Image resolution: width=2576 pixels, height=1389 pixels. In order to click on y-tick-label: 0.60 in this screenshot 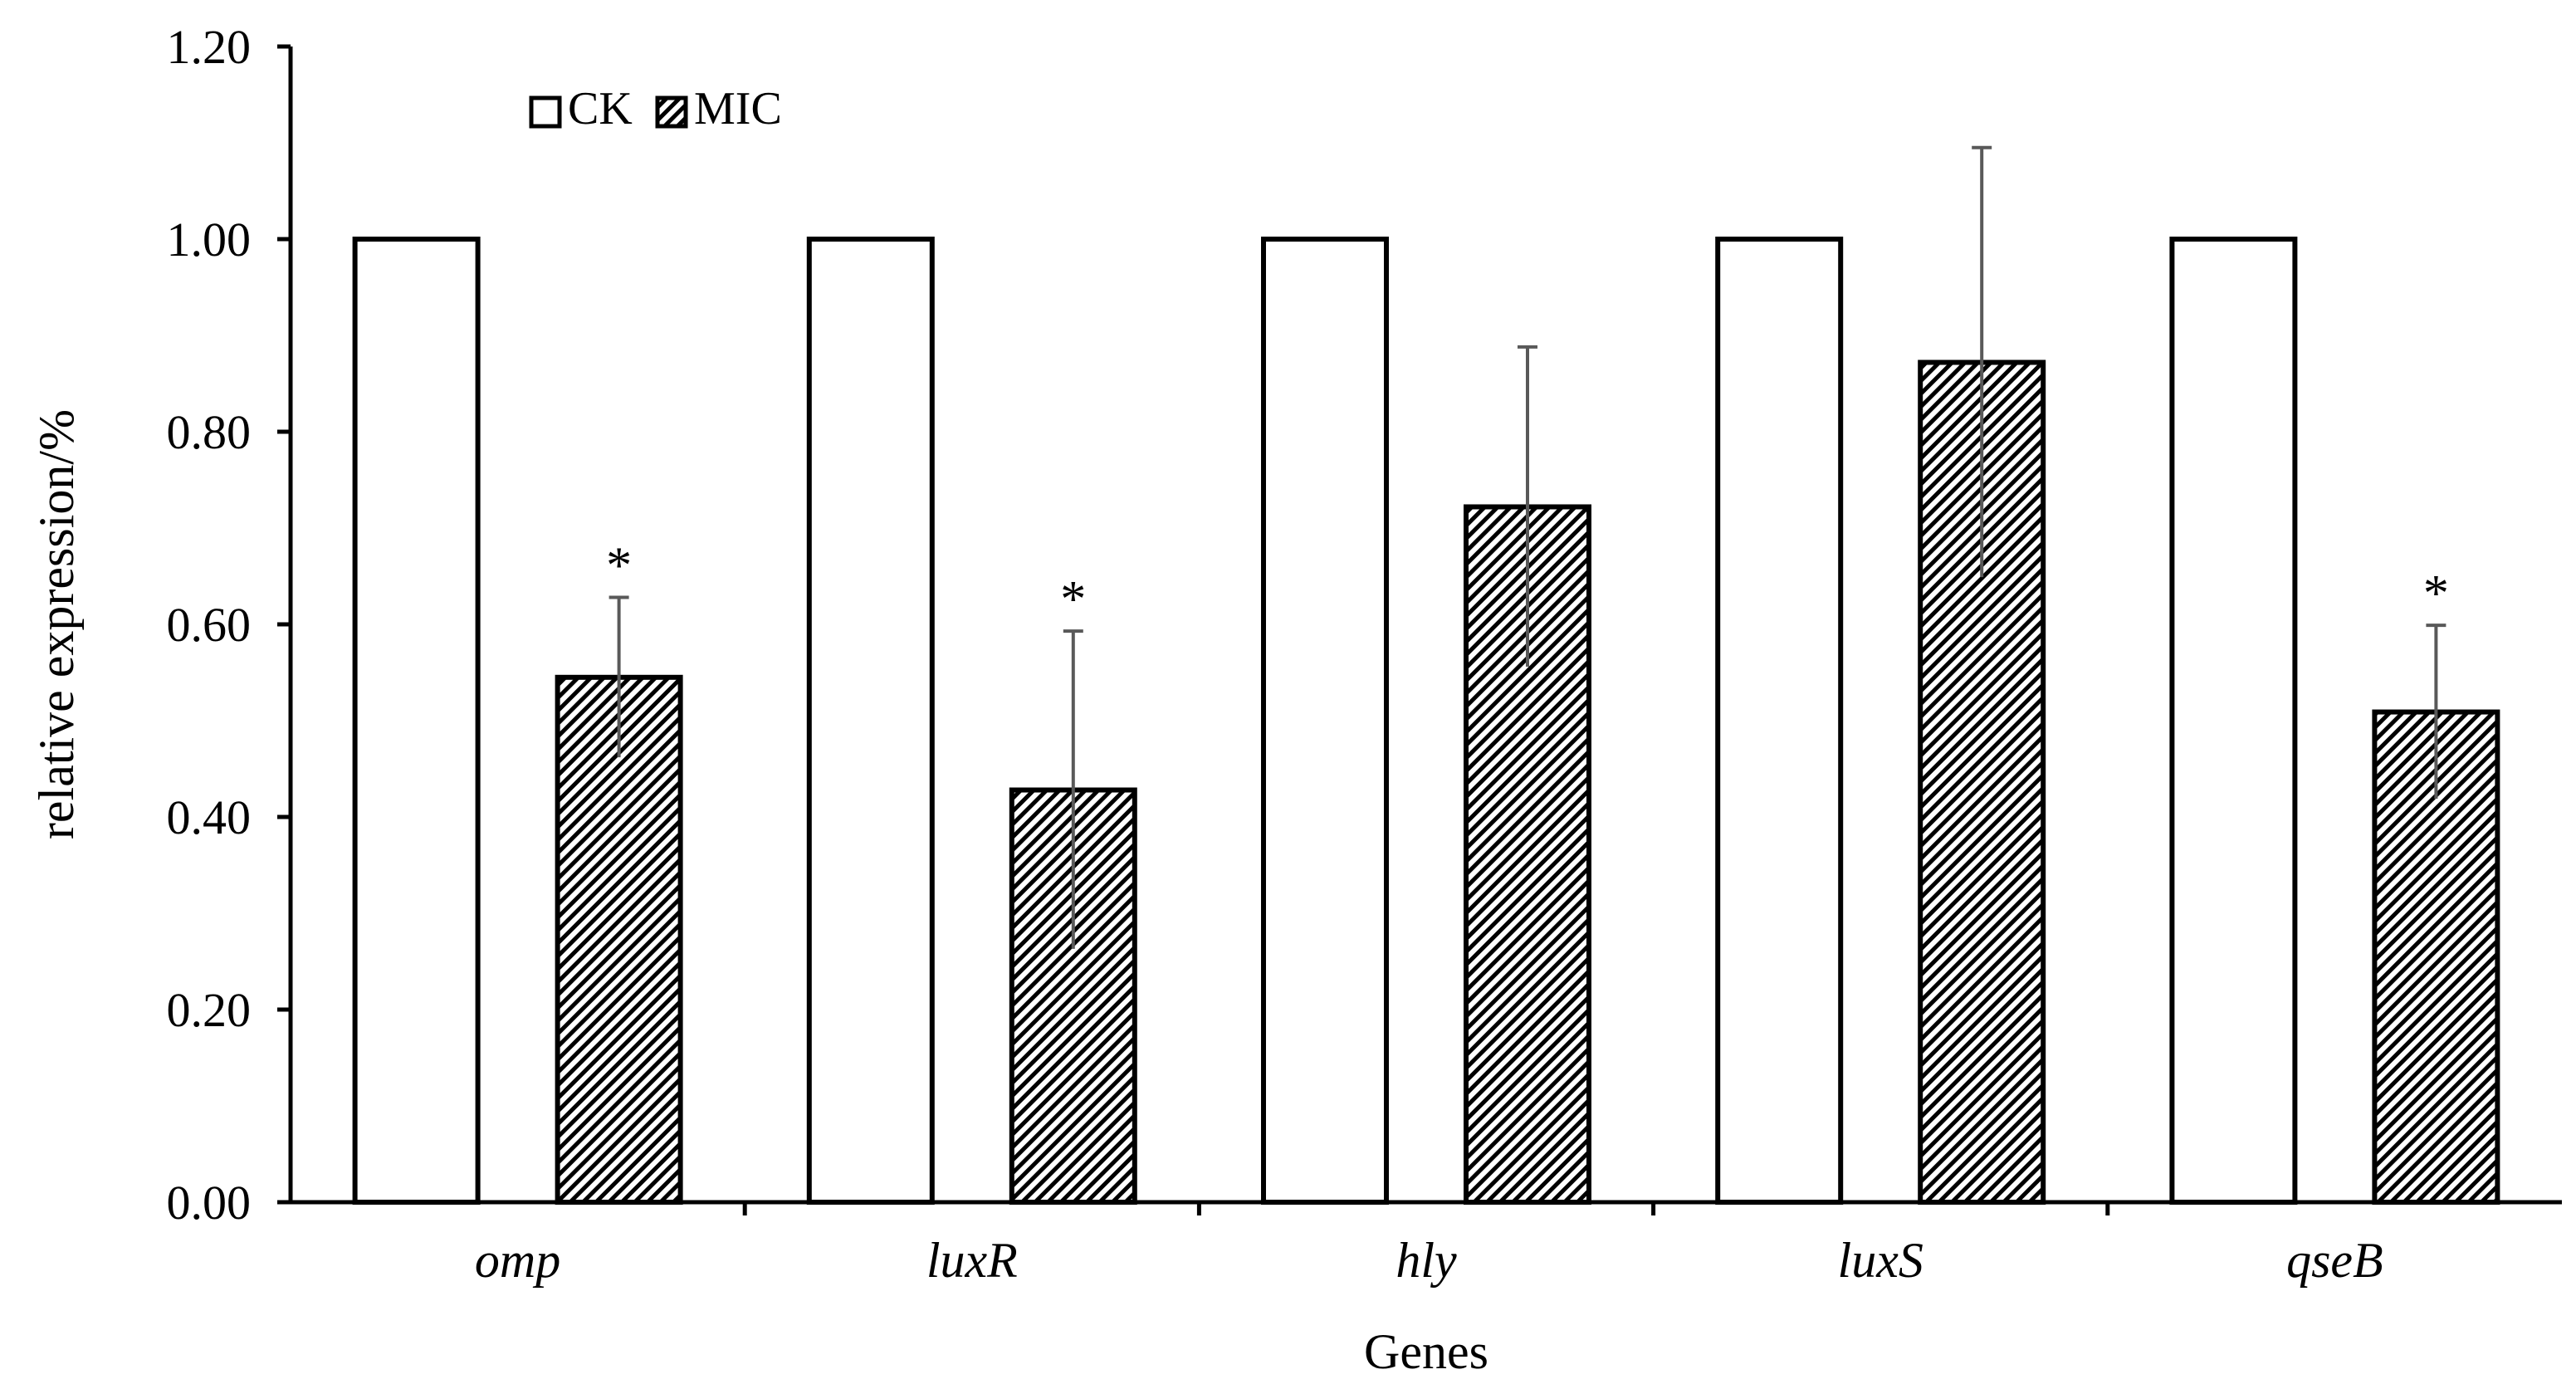, I will do `click(209, 625)`.